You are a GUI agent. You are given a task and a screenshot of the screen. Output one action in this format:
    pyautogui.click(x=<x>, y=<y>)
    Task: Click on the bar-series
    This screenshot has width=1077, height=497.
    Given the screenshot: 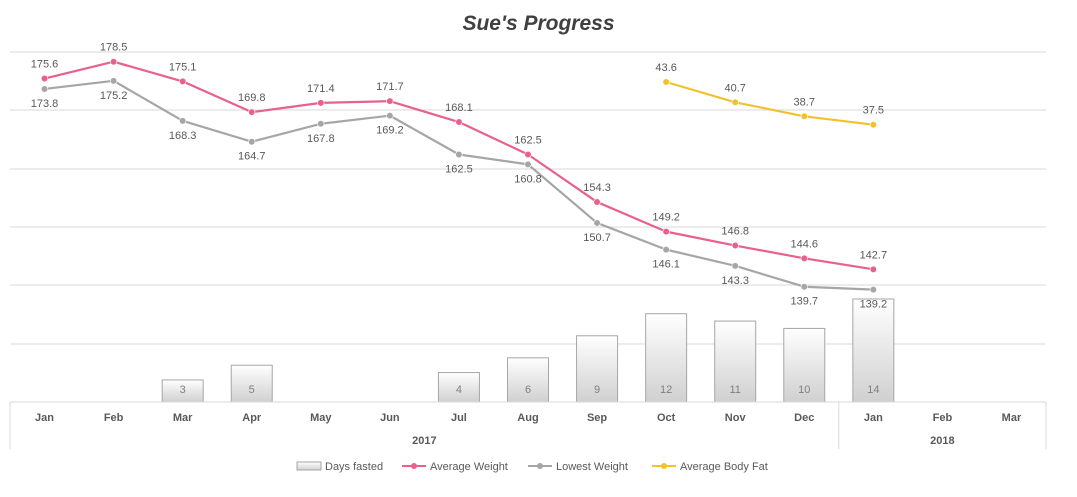 What is the action you would take?
    pyautogui.click(x=528, y=350)
    